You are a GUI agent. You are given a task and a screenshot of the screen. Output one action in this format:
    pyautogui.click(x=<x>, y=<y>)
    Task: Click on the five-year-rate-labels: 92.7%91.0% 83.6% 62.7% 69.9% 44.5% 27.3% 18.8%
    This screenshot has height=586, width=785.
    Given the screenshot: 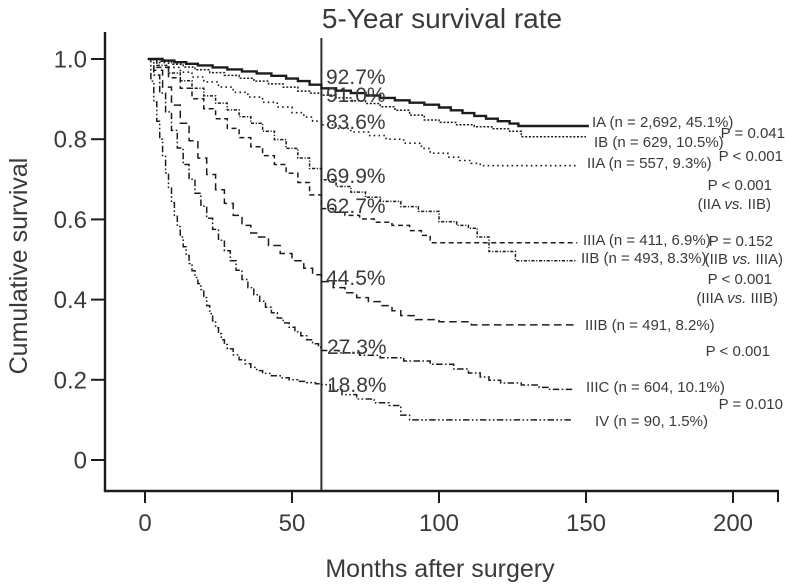 What is the action you would take?
    pyautogui.click(x=356, y=231)
    